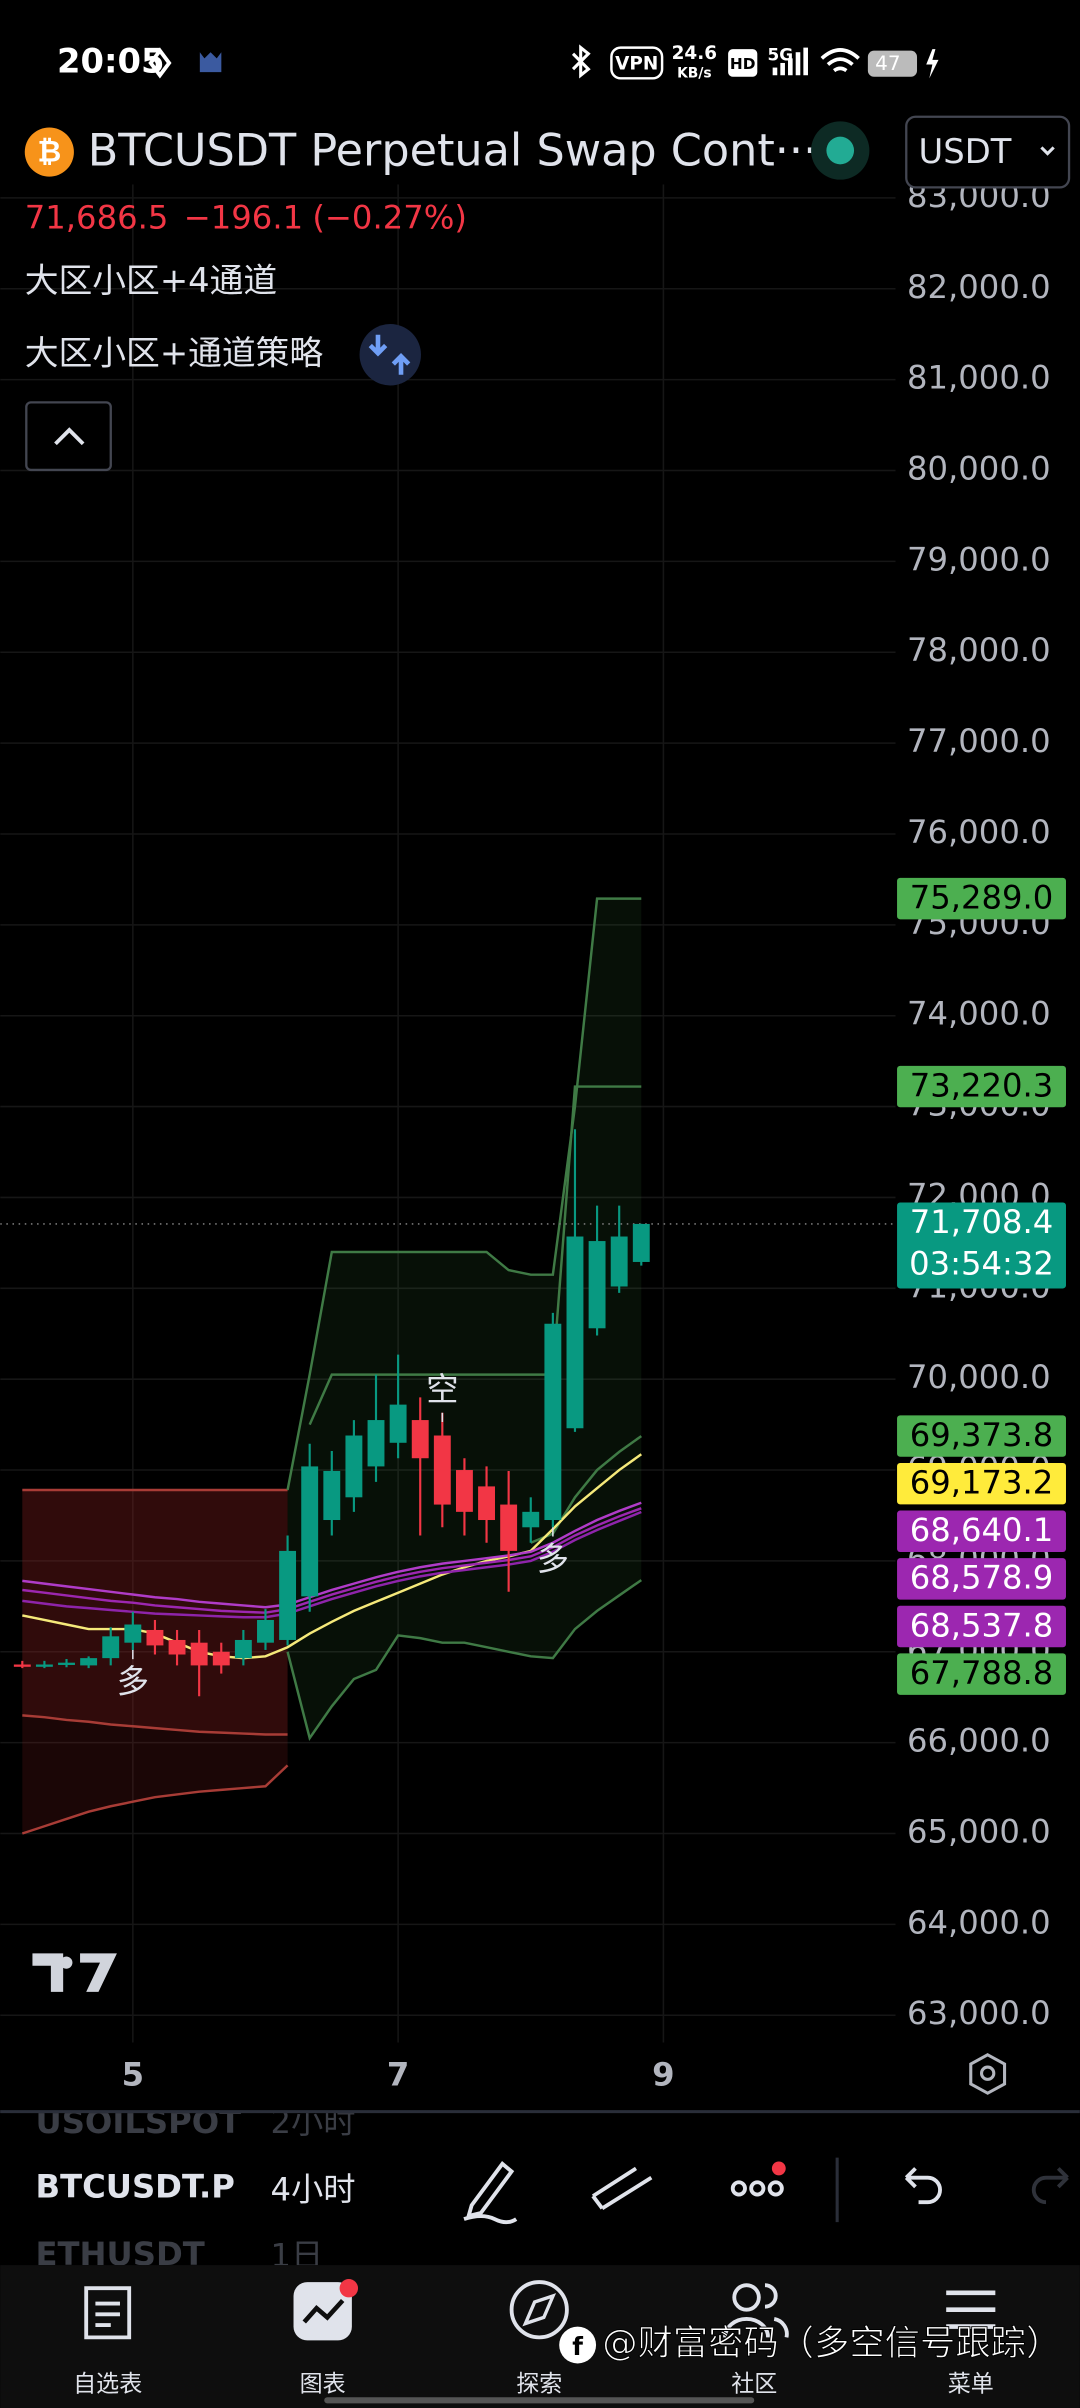 Image resolution: width=1080 pixels, height=2408 pixels. Describe the element at coordinates (979, 1377) in the screenshot. I see `y-tick-label: 70,000.0` at that location.